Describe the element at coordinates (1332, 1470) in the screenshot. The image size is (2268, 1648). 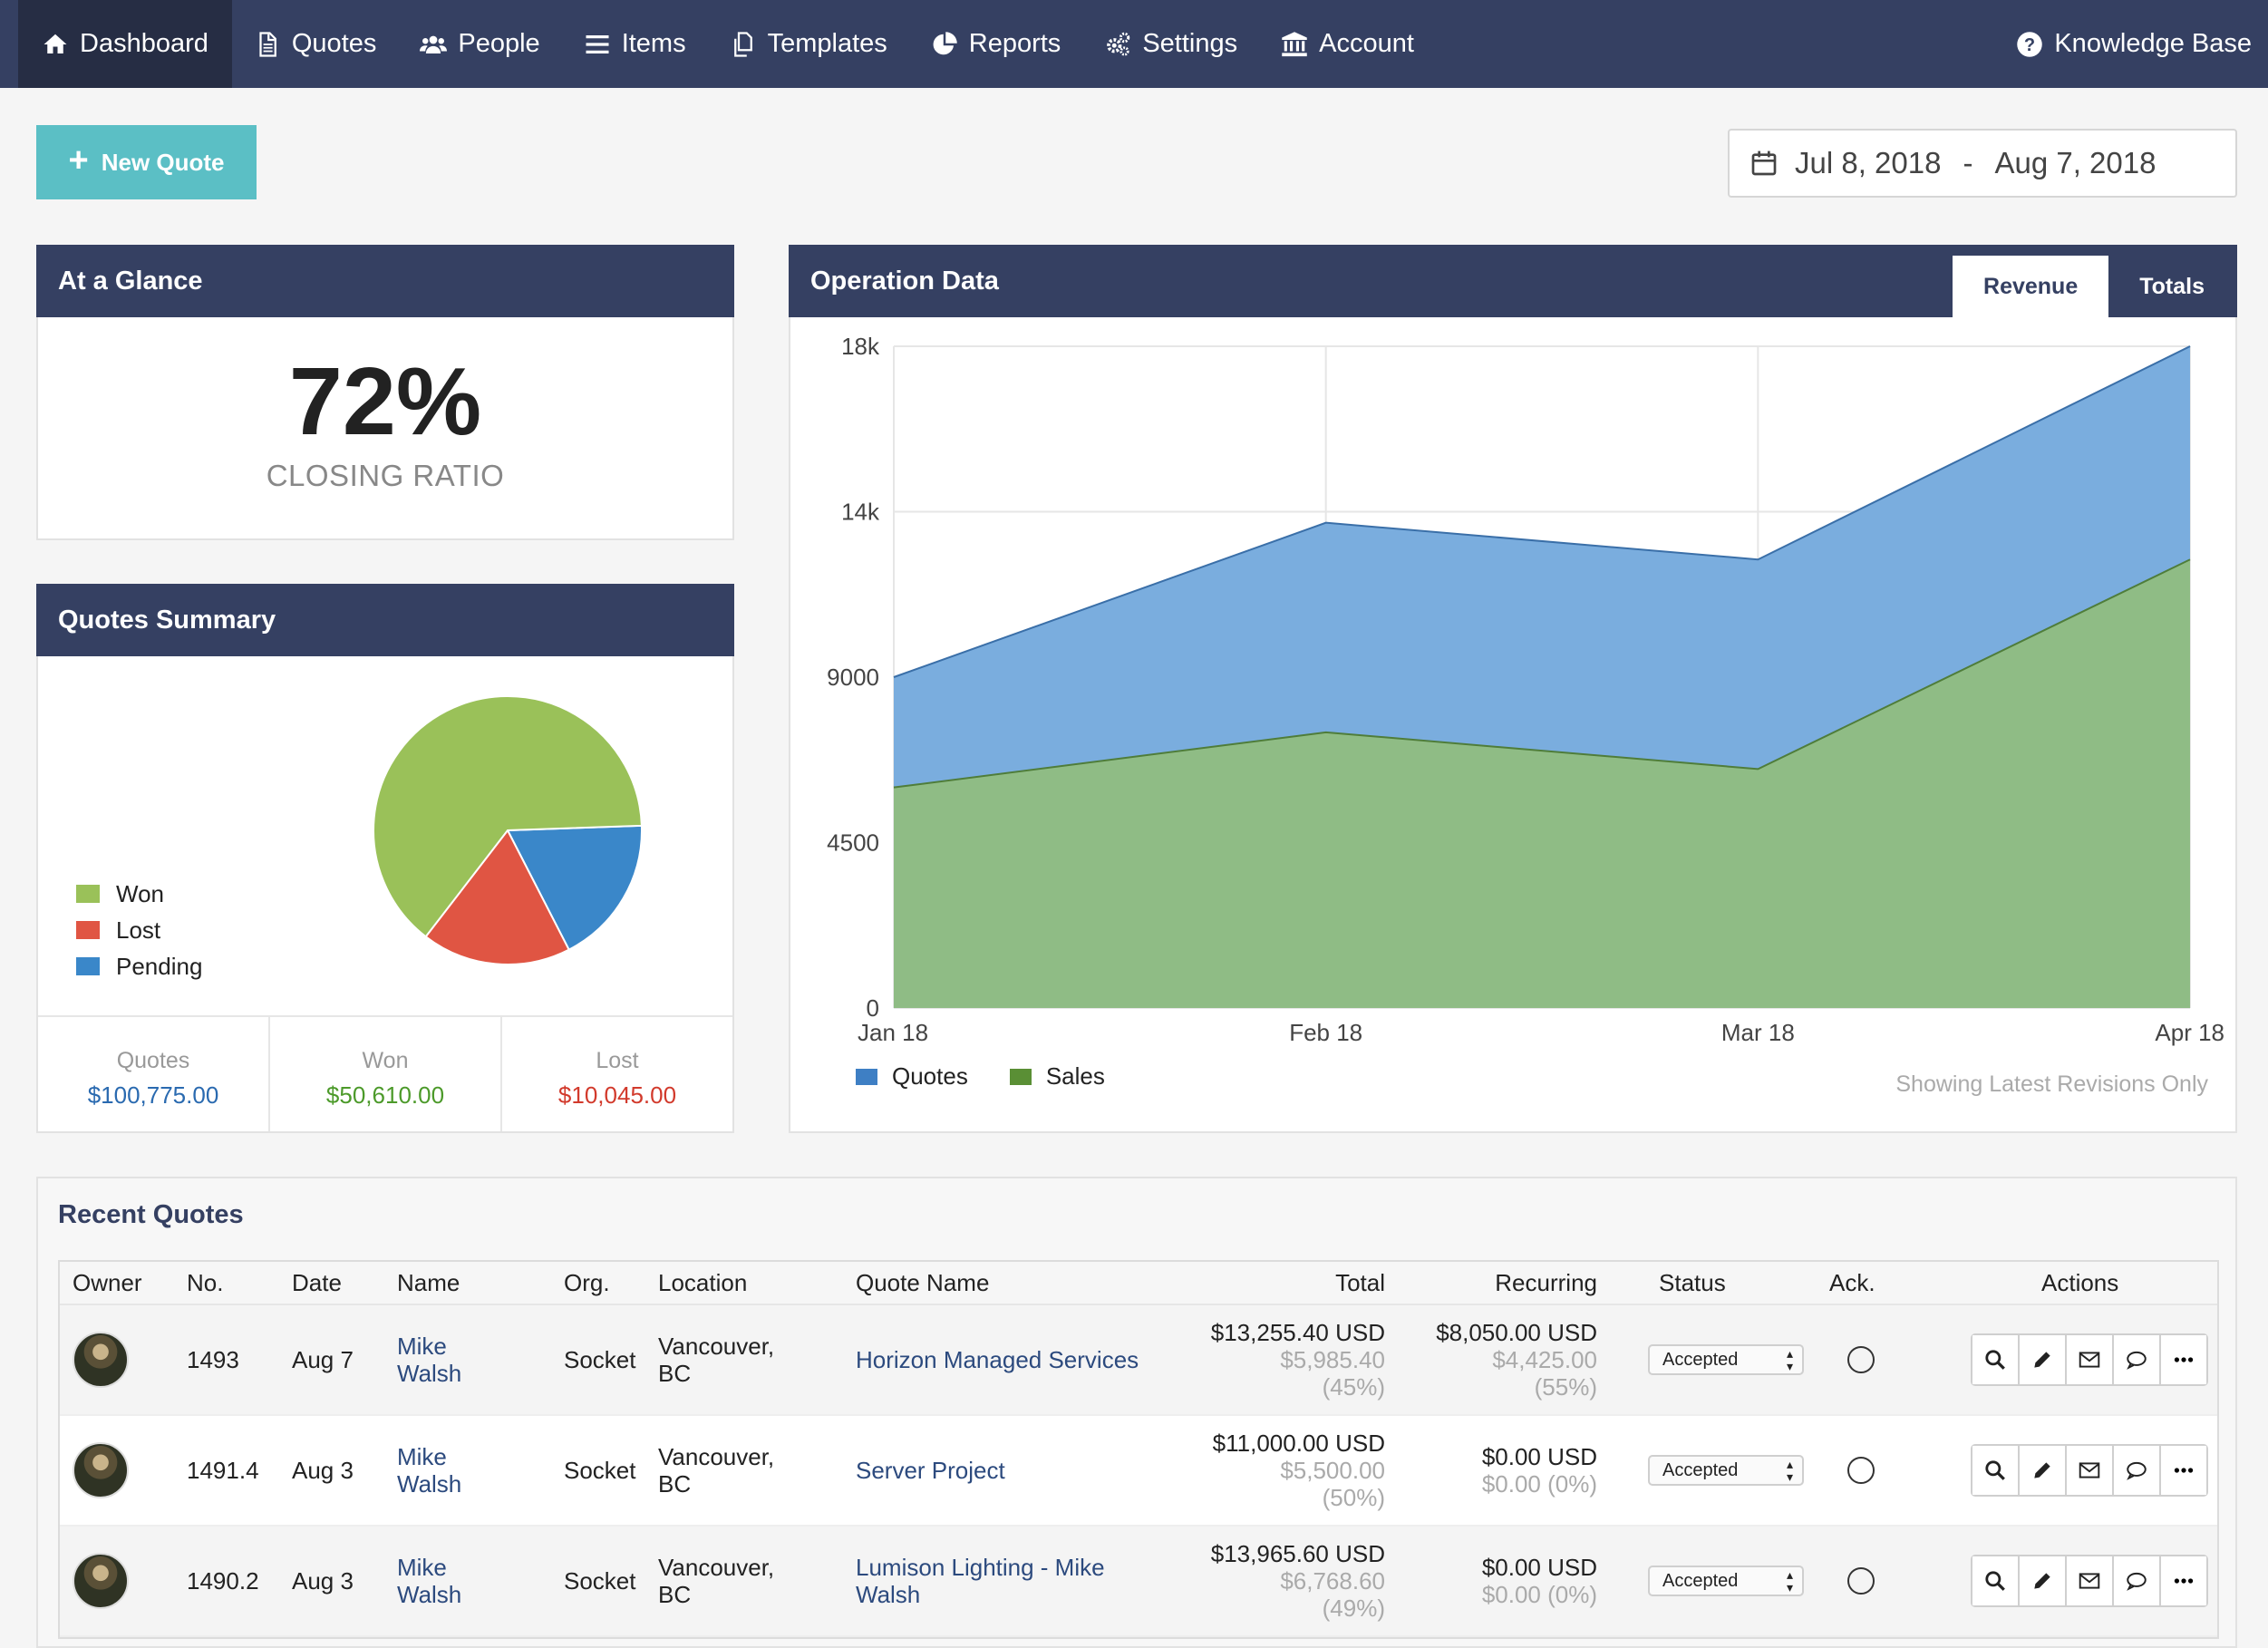
I see `total-margin: $5,500.00` at that location.